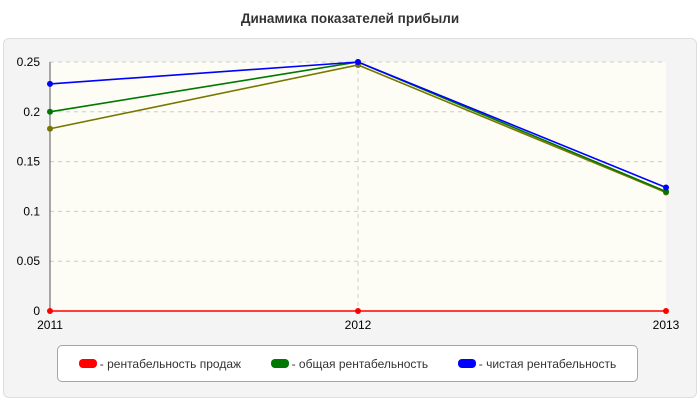 The height and width of the screenshot is (400, 700). Describe the element at coordinates (29, 62) in the screenshot. I see `y-tick-label: 0.25` at that location.